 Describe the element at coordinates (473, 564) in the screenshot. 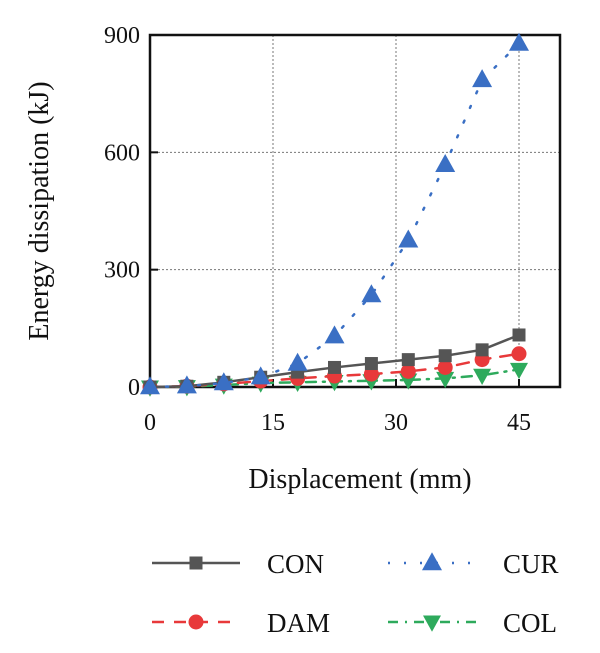

I see `legend-item-cur: CUR` at that location.